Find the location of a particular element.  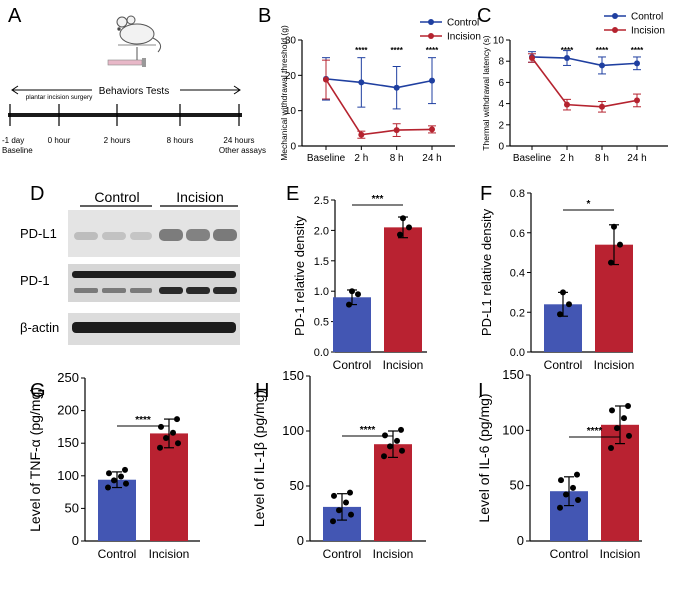

y-tick-label: 0.6 is located at coordinates (517, 234).